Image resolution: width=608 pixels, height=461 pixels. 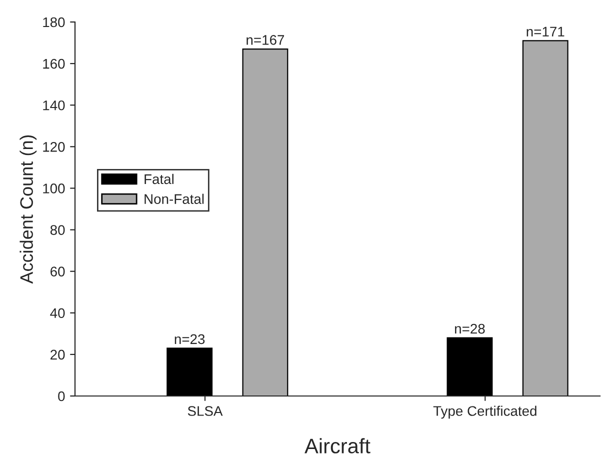 I want to click on y-tick-label: 40, so click(x=57, y=313).